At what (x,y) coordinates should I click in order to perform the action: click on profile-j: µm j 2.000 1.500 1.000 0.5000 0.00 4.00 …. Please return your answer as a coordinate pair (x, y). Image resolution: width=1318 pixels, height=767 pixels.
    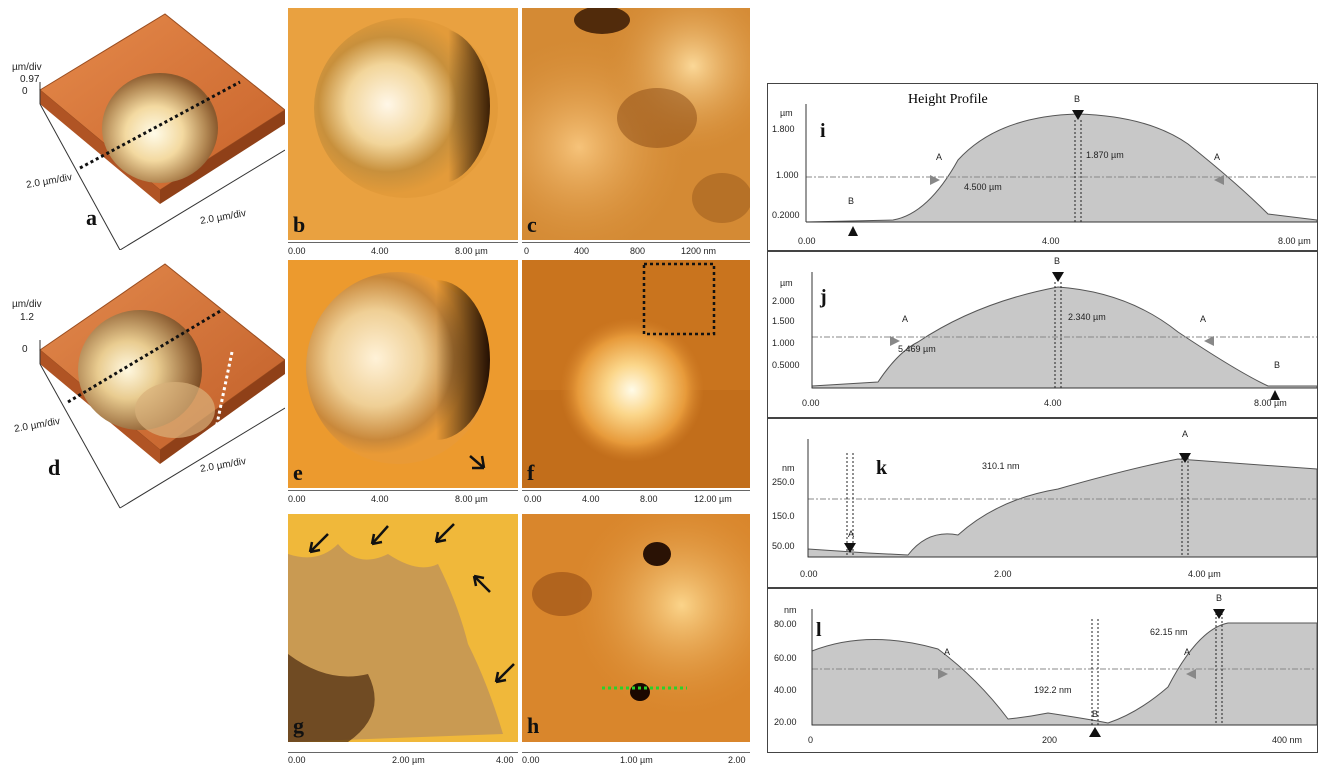
    Looking at the image, I should click on (1042, 334).